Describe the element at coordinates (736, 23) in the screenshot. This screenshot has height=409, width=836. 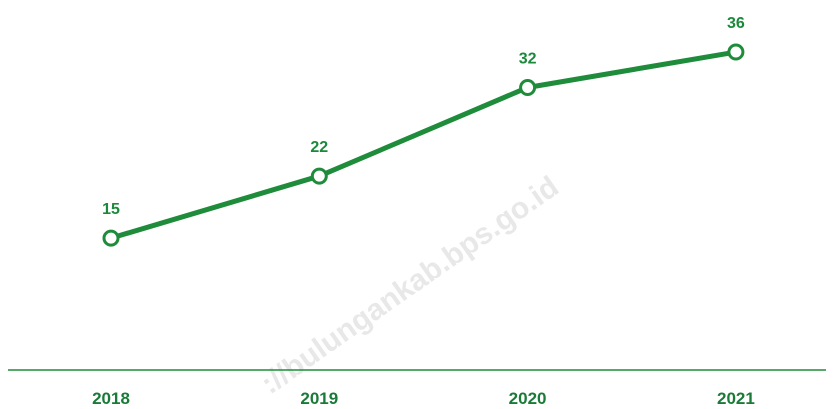
I see `data-label: 36` at that location.